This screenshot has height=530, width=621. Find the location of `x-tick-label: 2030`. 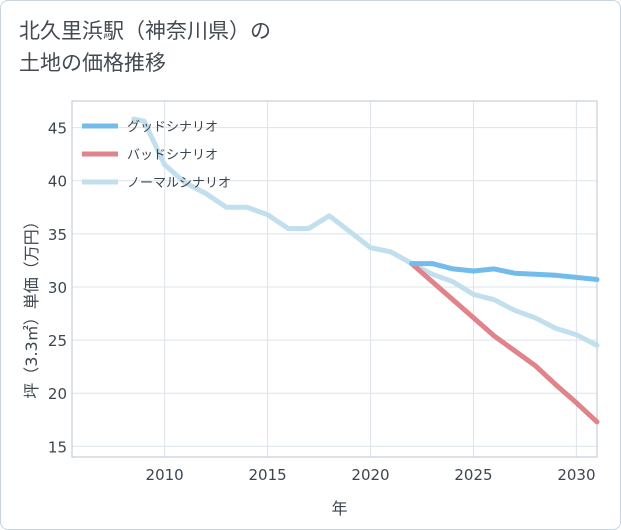

x-tick-label: 2030 is located at coordinates (576, 475).